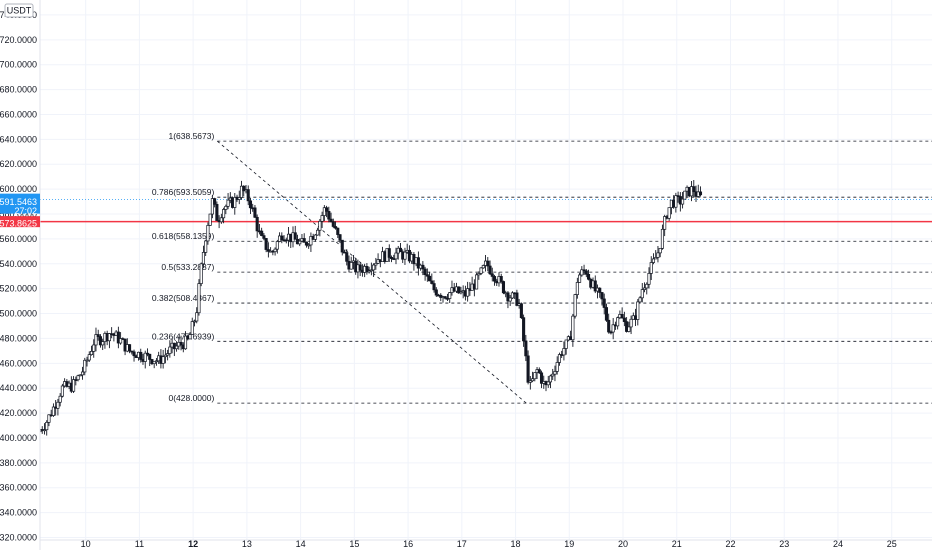 The height and width of the screenshot is (550, 932). What do you see at coordinates (486, 211) in the screenshot?
I see `horizontal-lines` at bounding box center [486, 211].